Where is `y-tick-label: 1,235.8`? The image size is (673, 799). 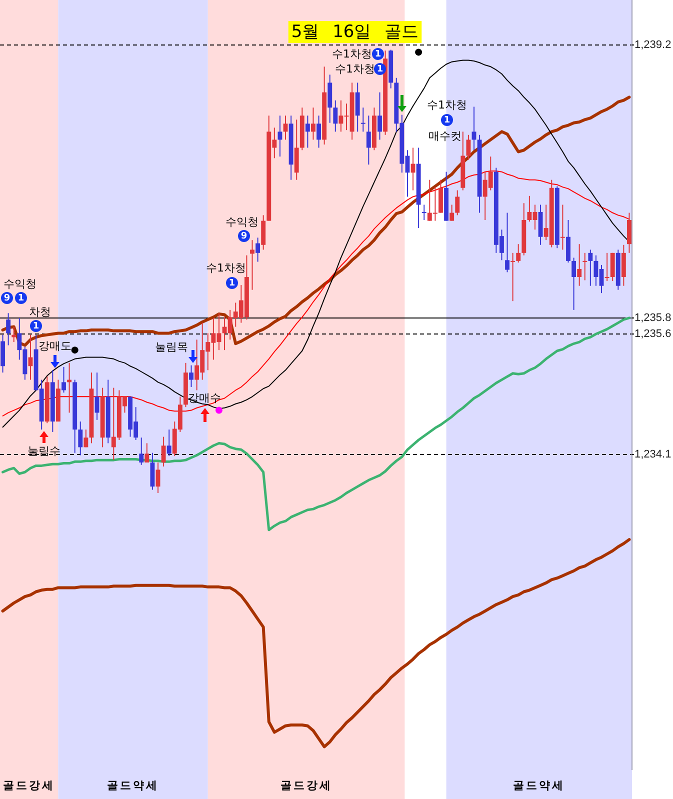
y-tick-label: 1,235.8 is located at coordinates (653, 318).